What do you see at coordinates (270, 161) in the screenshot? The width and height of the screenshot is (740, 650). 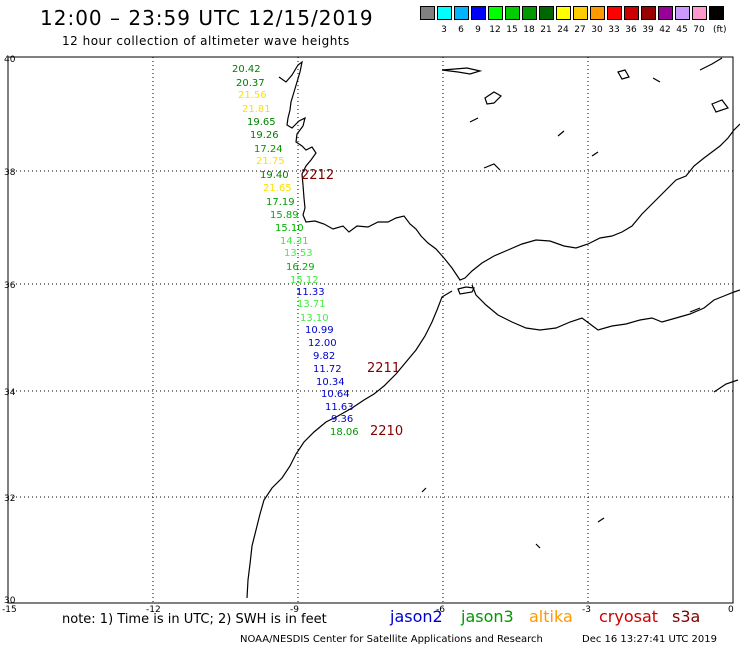 I see `wave-height-value: 21.75` at bounding box center [270, 161].